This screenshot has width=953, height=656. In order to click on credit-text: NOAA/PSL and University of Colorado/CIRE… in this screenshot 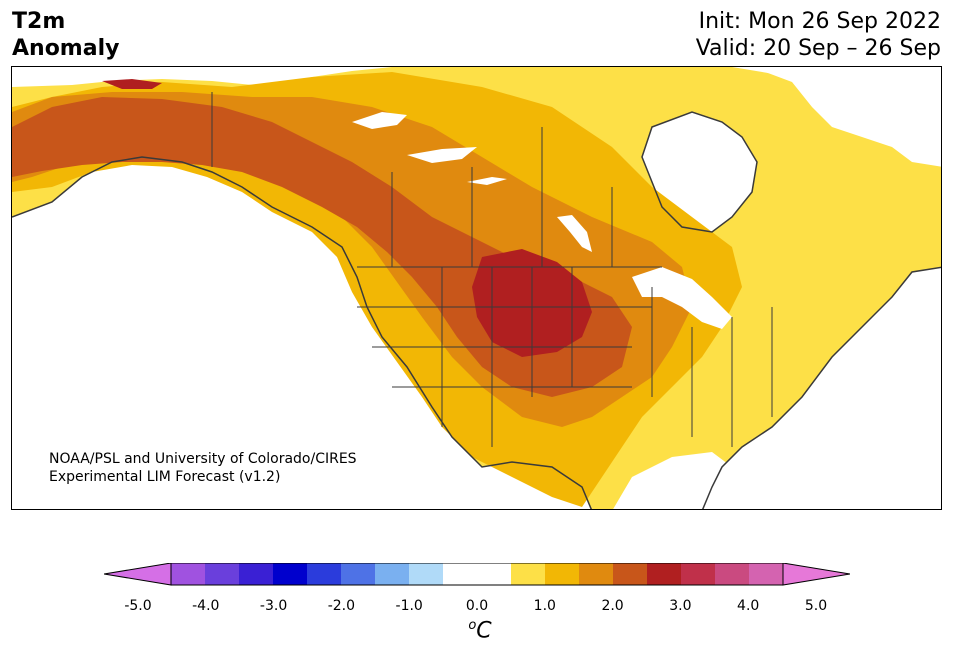, I will do `click(203, 468)`.